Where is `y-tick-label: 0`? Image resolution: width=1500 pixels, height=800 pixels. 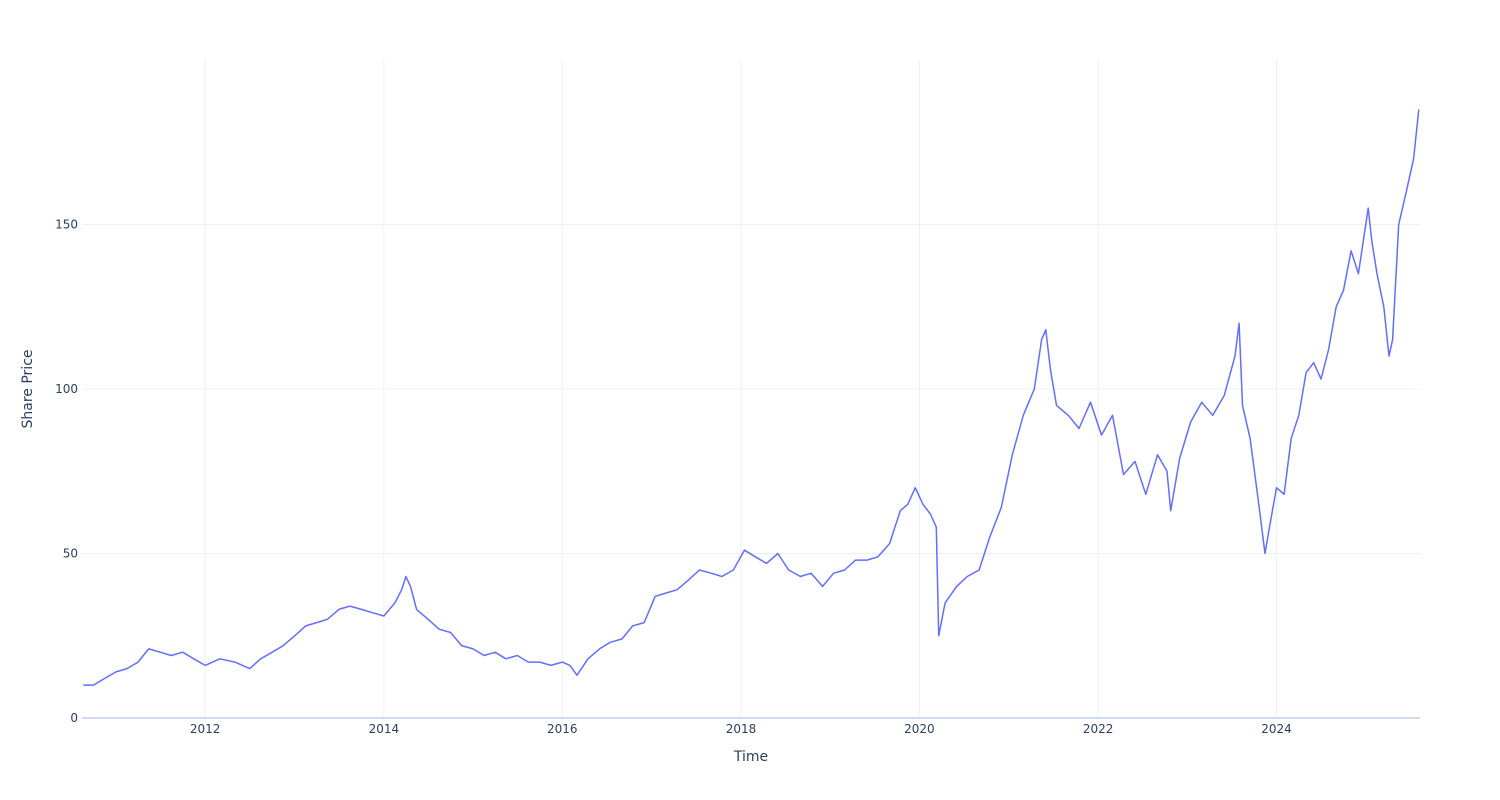 y-tick-label: 0 is located at coordinates (74, 718).